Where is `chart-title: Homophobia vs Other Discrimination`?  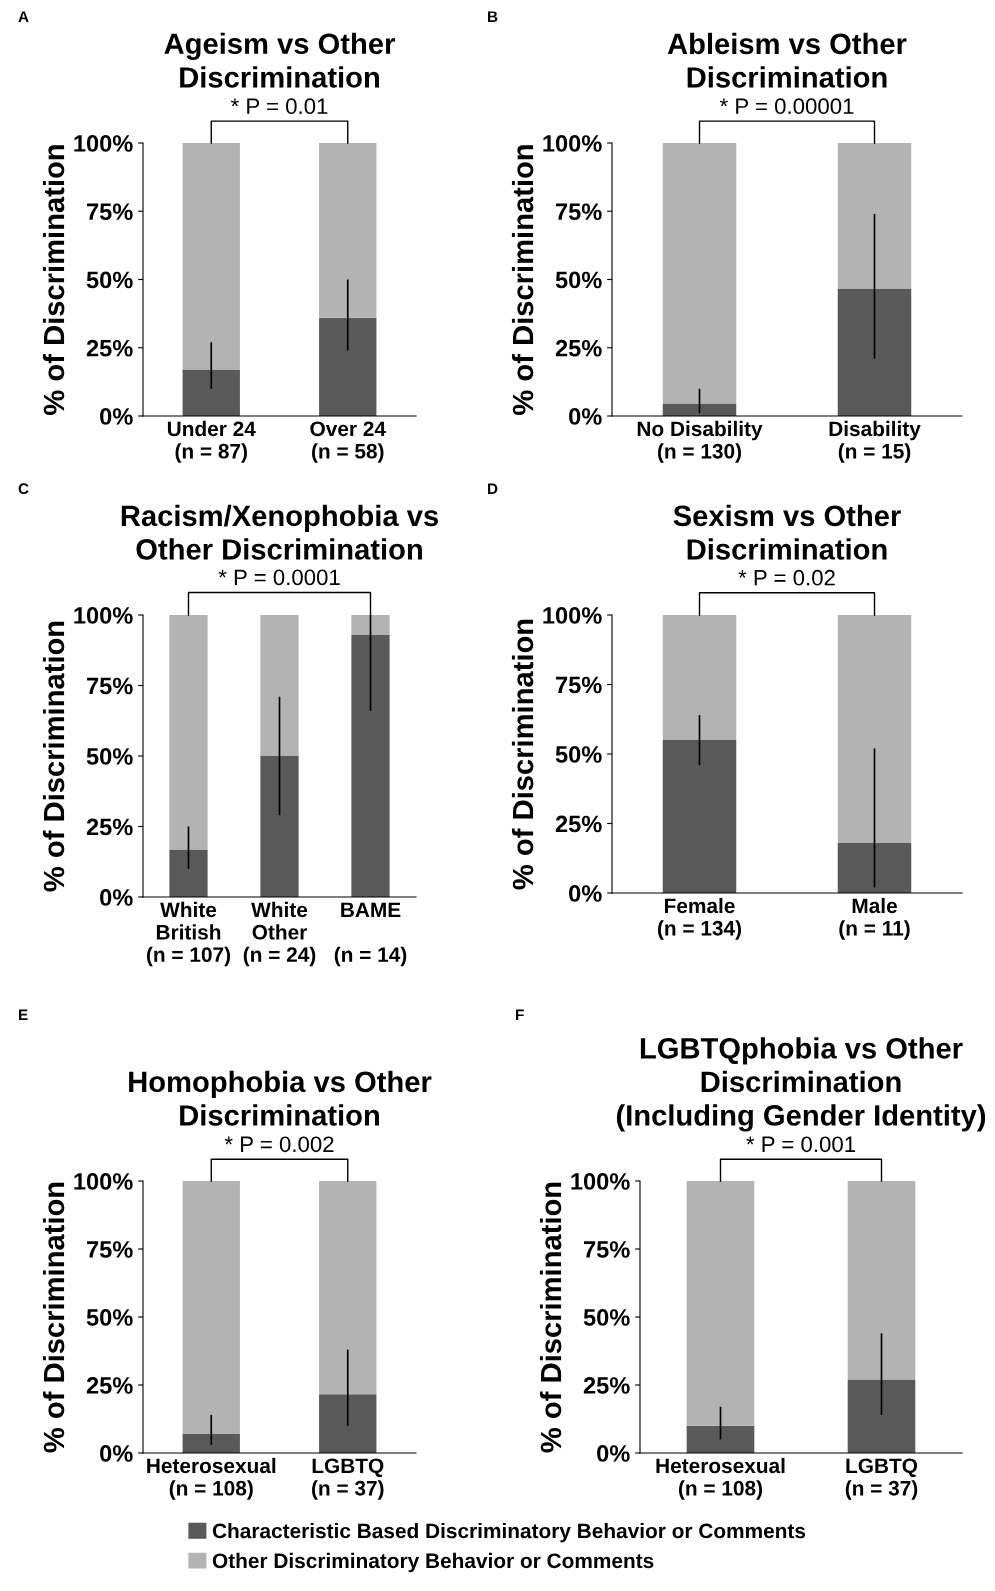
chart-title: Homophobia vs Other Discrimination is located at coordinates (280, 1098).